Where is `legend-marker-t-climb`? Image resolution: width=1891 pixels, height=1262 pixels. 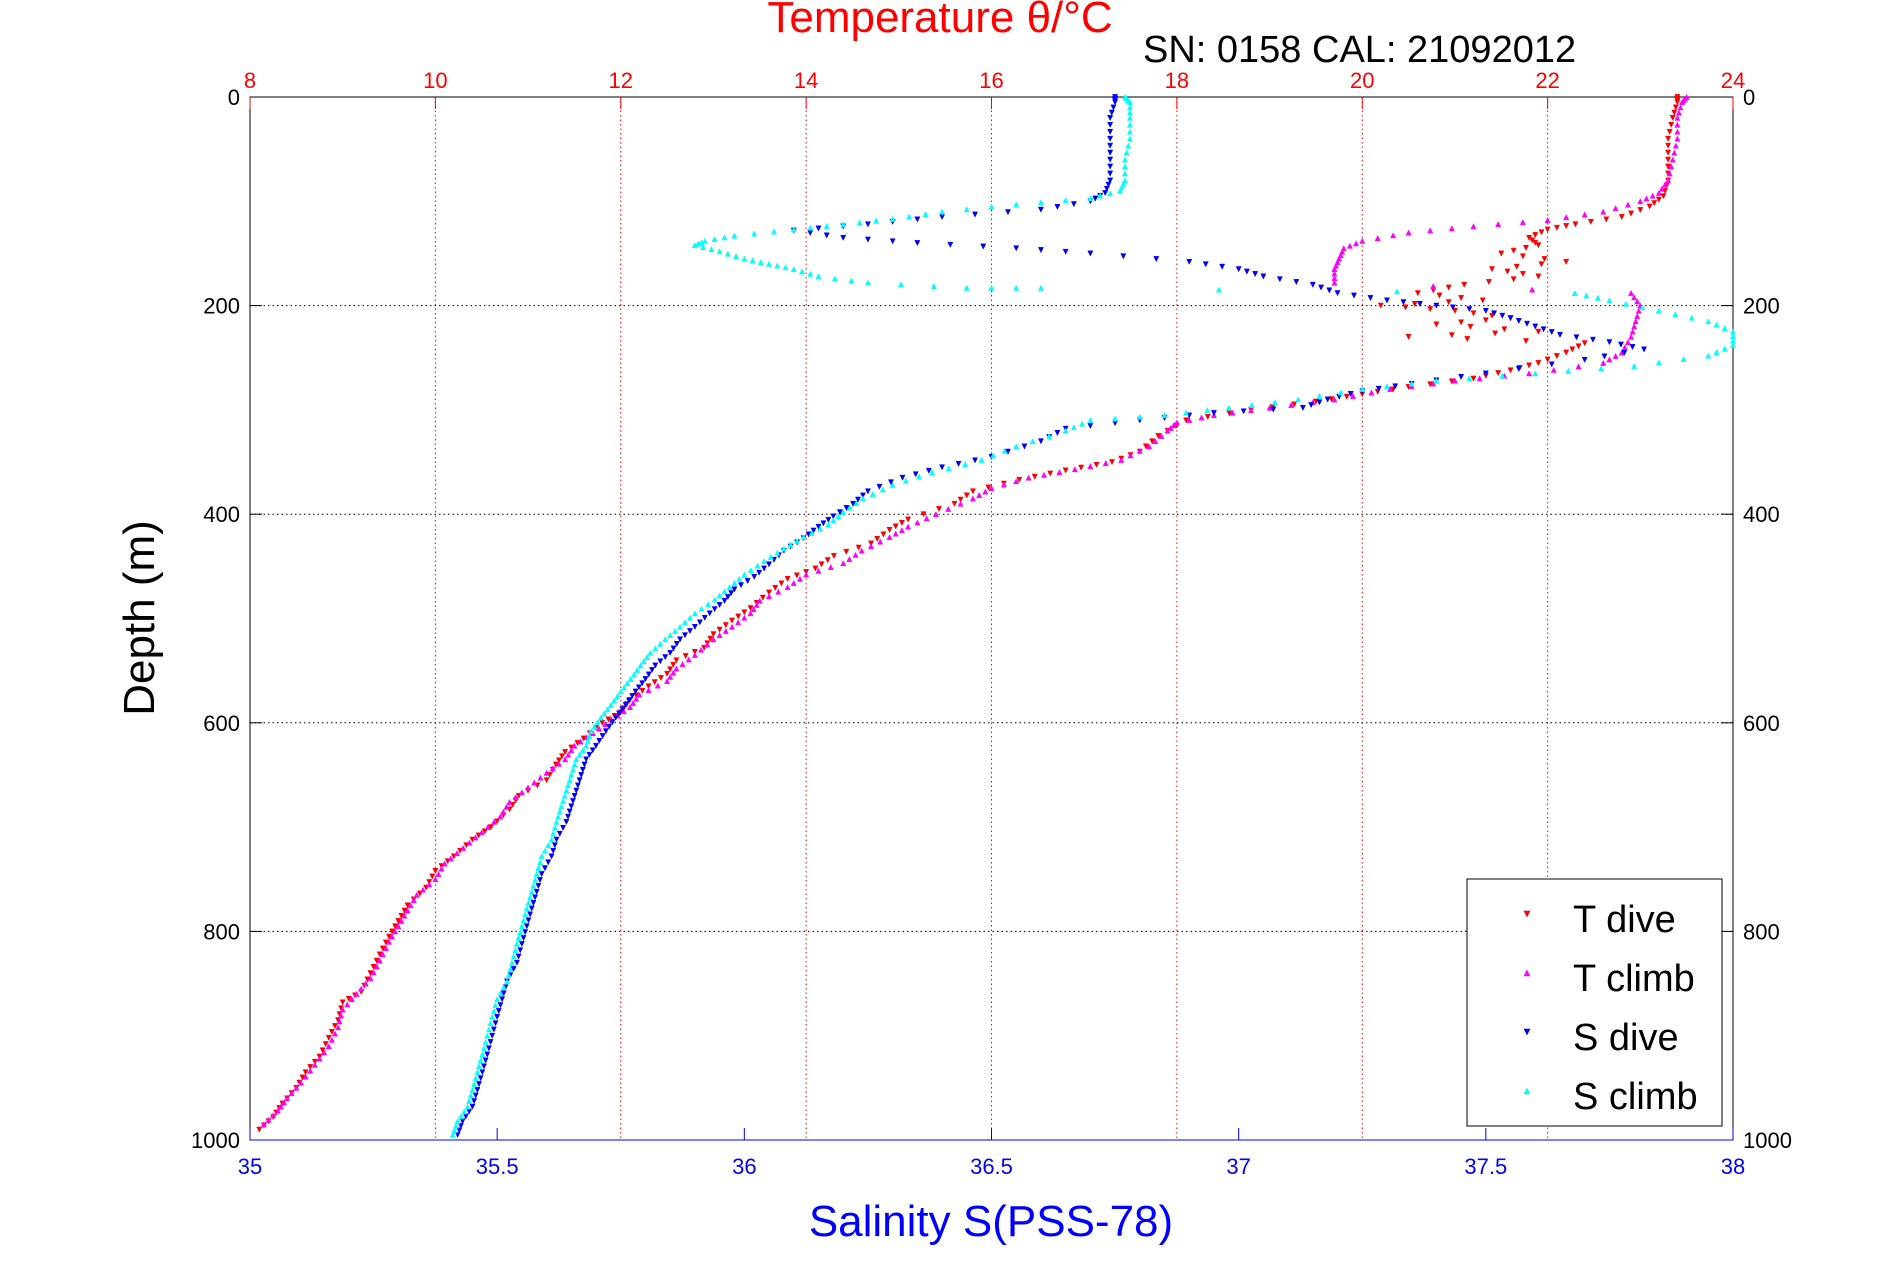
legend-marker-t-climb is located at coordinates (1527, 973).